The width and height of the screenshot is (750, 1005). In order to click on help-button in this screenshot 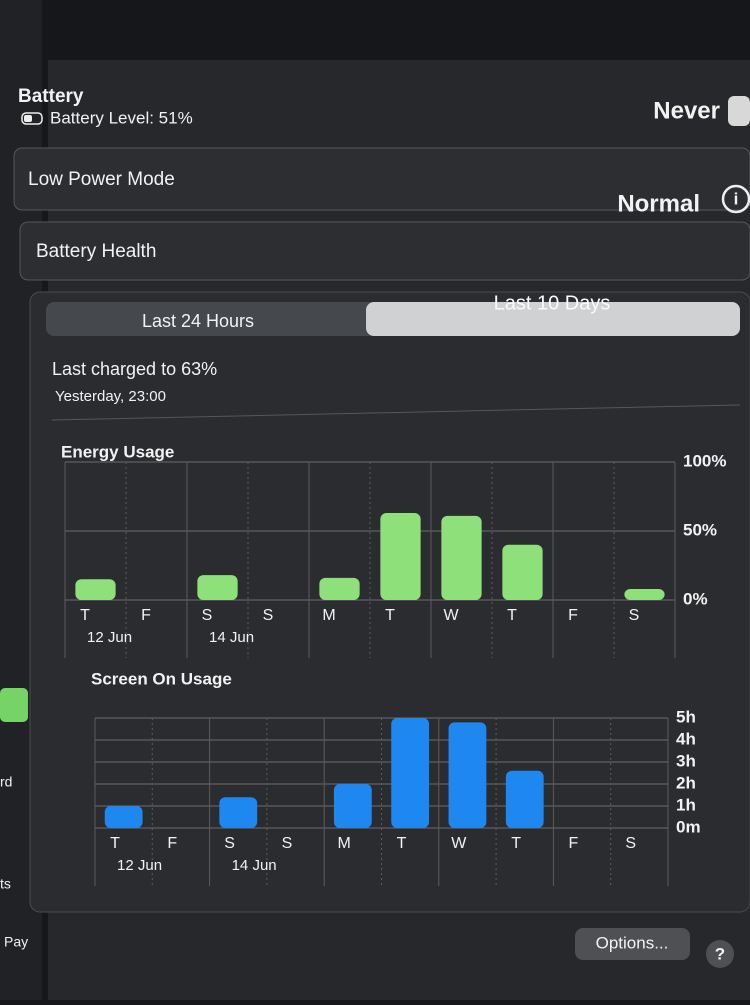, I will do `click(720, 954)`.